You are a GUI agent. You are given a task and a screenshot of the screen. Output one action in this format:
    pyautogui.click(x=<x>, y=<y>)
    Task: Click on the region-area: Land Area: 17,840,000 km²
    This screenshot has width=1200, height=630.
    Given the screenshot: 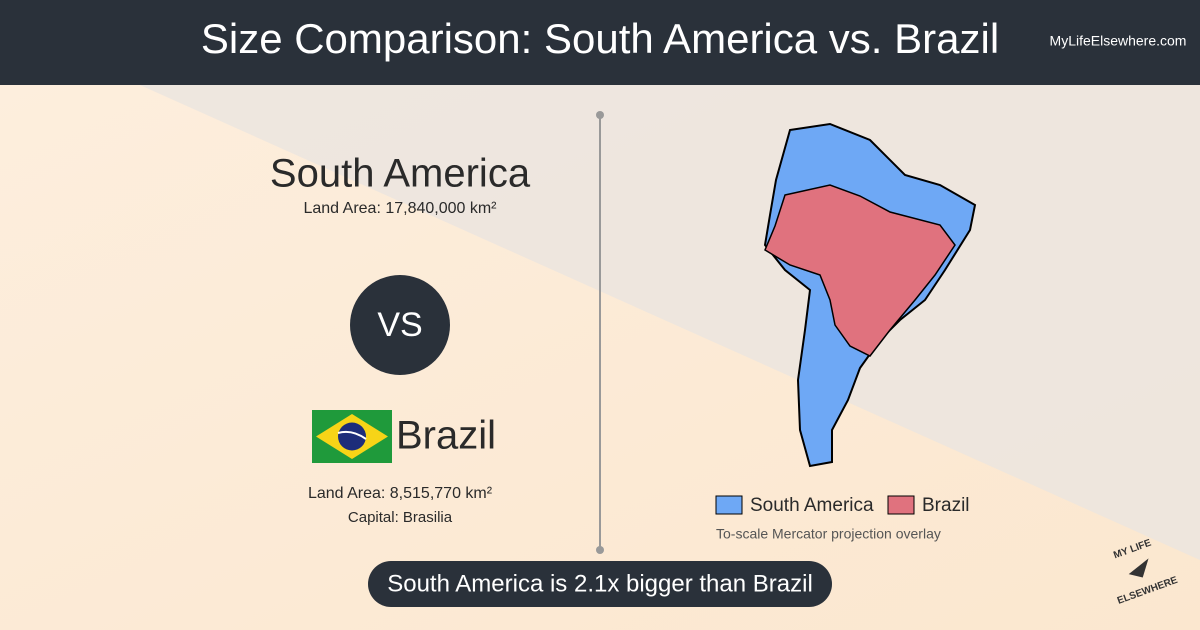 What is the action you would take?
    pyautogui.click(x=400, y=208)
    